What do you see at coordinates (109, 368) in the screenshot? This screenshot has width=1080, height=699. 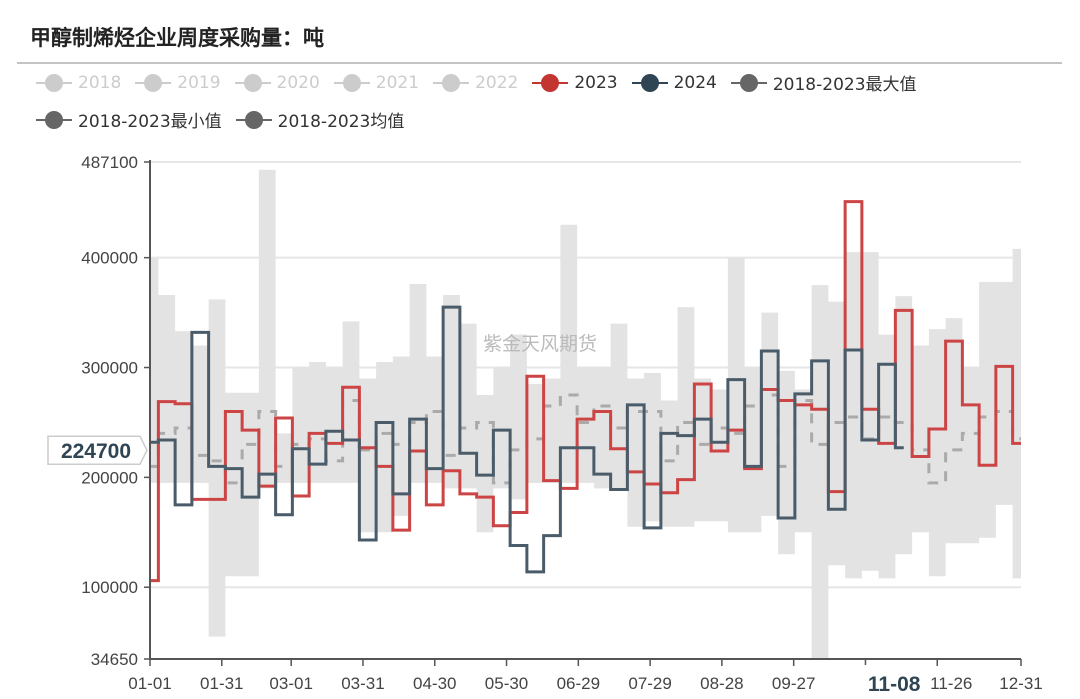 I see `y-tick-label: 300000` at bounding box center [109, 368].